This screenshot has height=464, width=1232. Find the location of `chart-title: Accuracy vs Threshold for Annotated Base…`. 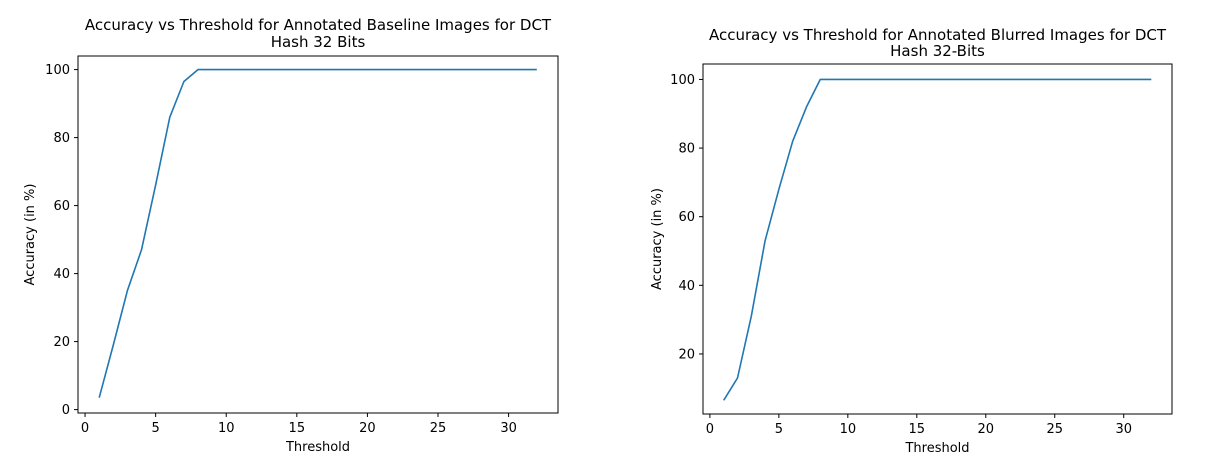

chart-title: Accuracy vs Threshold for Annotated Base… is located at coordinates (318, 25).